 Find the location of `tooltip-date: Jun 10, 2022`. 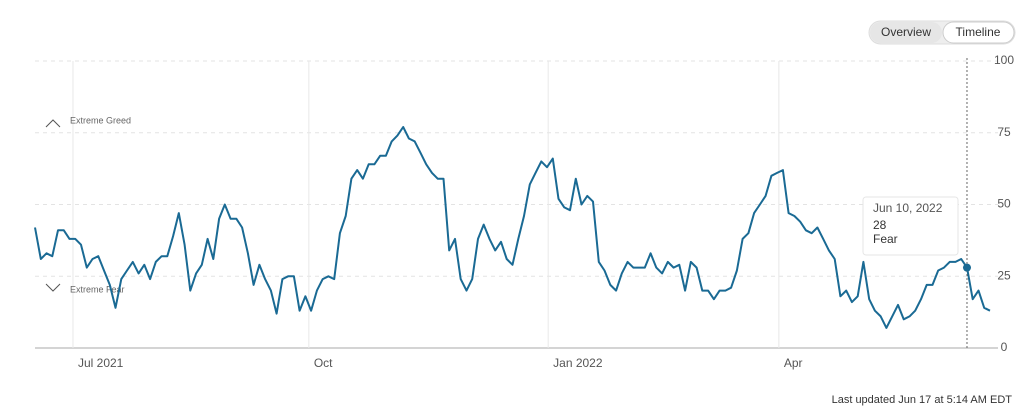

tooltip-date: Jun 10, 2022 is located at coordinates (908, 208).